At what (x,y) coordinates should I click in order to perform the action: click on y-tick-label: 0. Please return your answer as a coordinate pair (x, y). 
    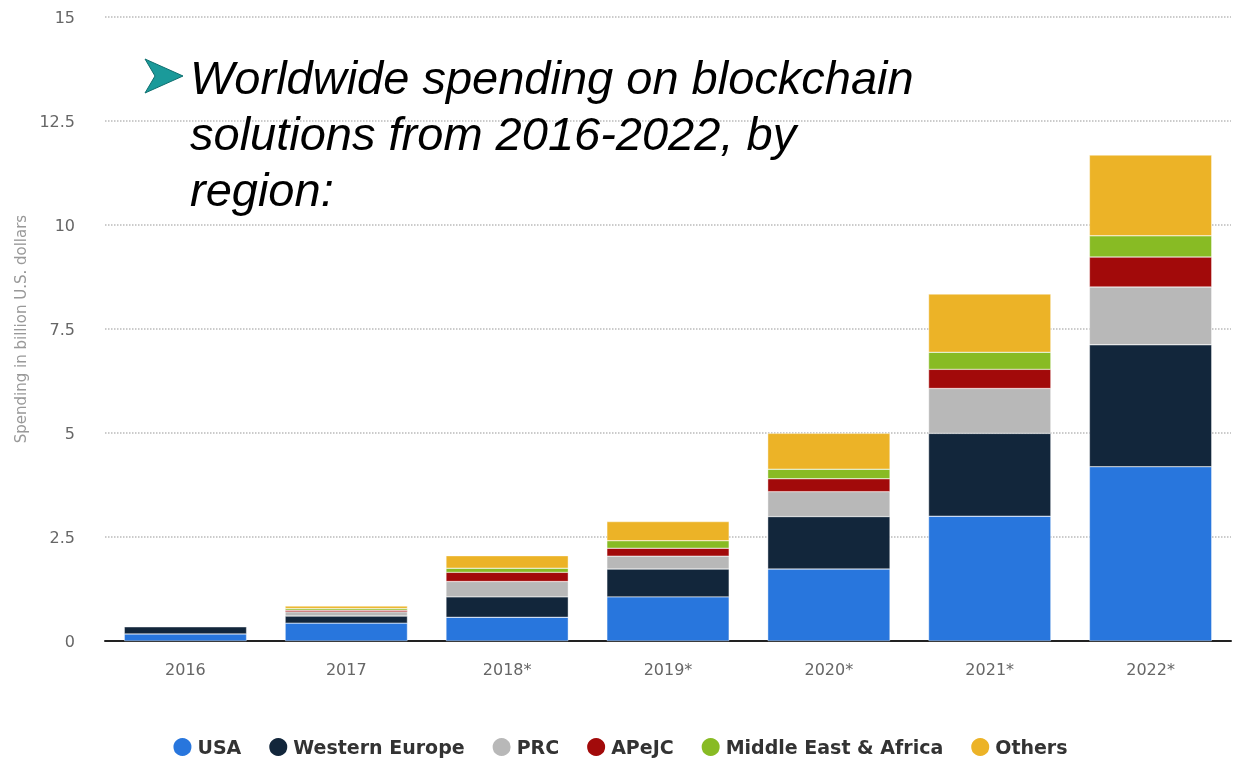
    Looking at the image, I should click on (69, 641).